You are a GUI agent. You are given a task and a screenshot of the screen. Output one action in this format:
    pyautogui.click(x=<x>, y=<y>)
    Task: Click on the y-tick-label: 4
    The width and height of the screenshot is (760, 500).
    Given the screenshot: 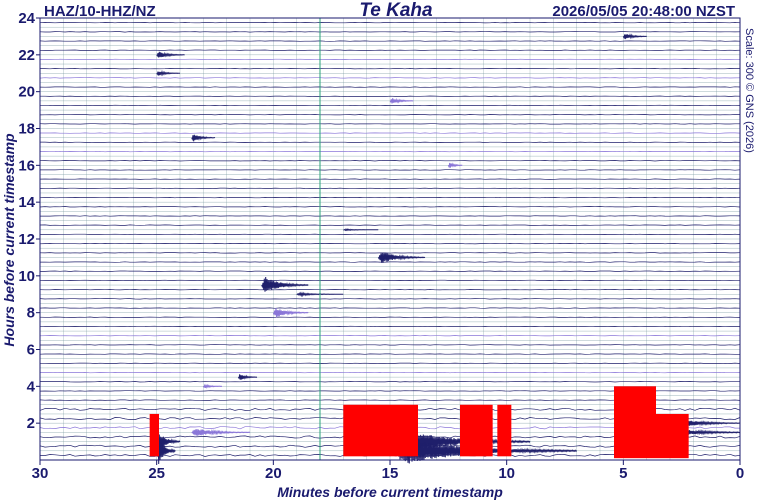 What is the action you would take?
    pyautogui.click(x=31, y=386)
    